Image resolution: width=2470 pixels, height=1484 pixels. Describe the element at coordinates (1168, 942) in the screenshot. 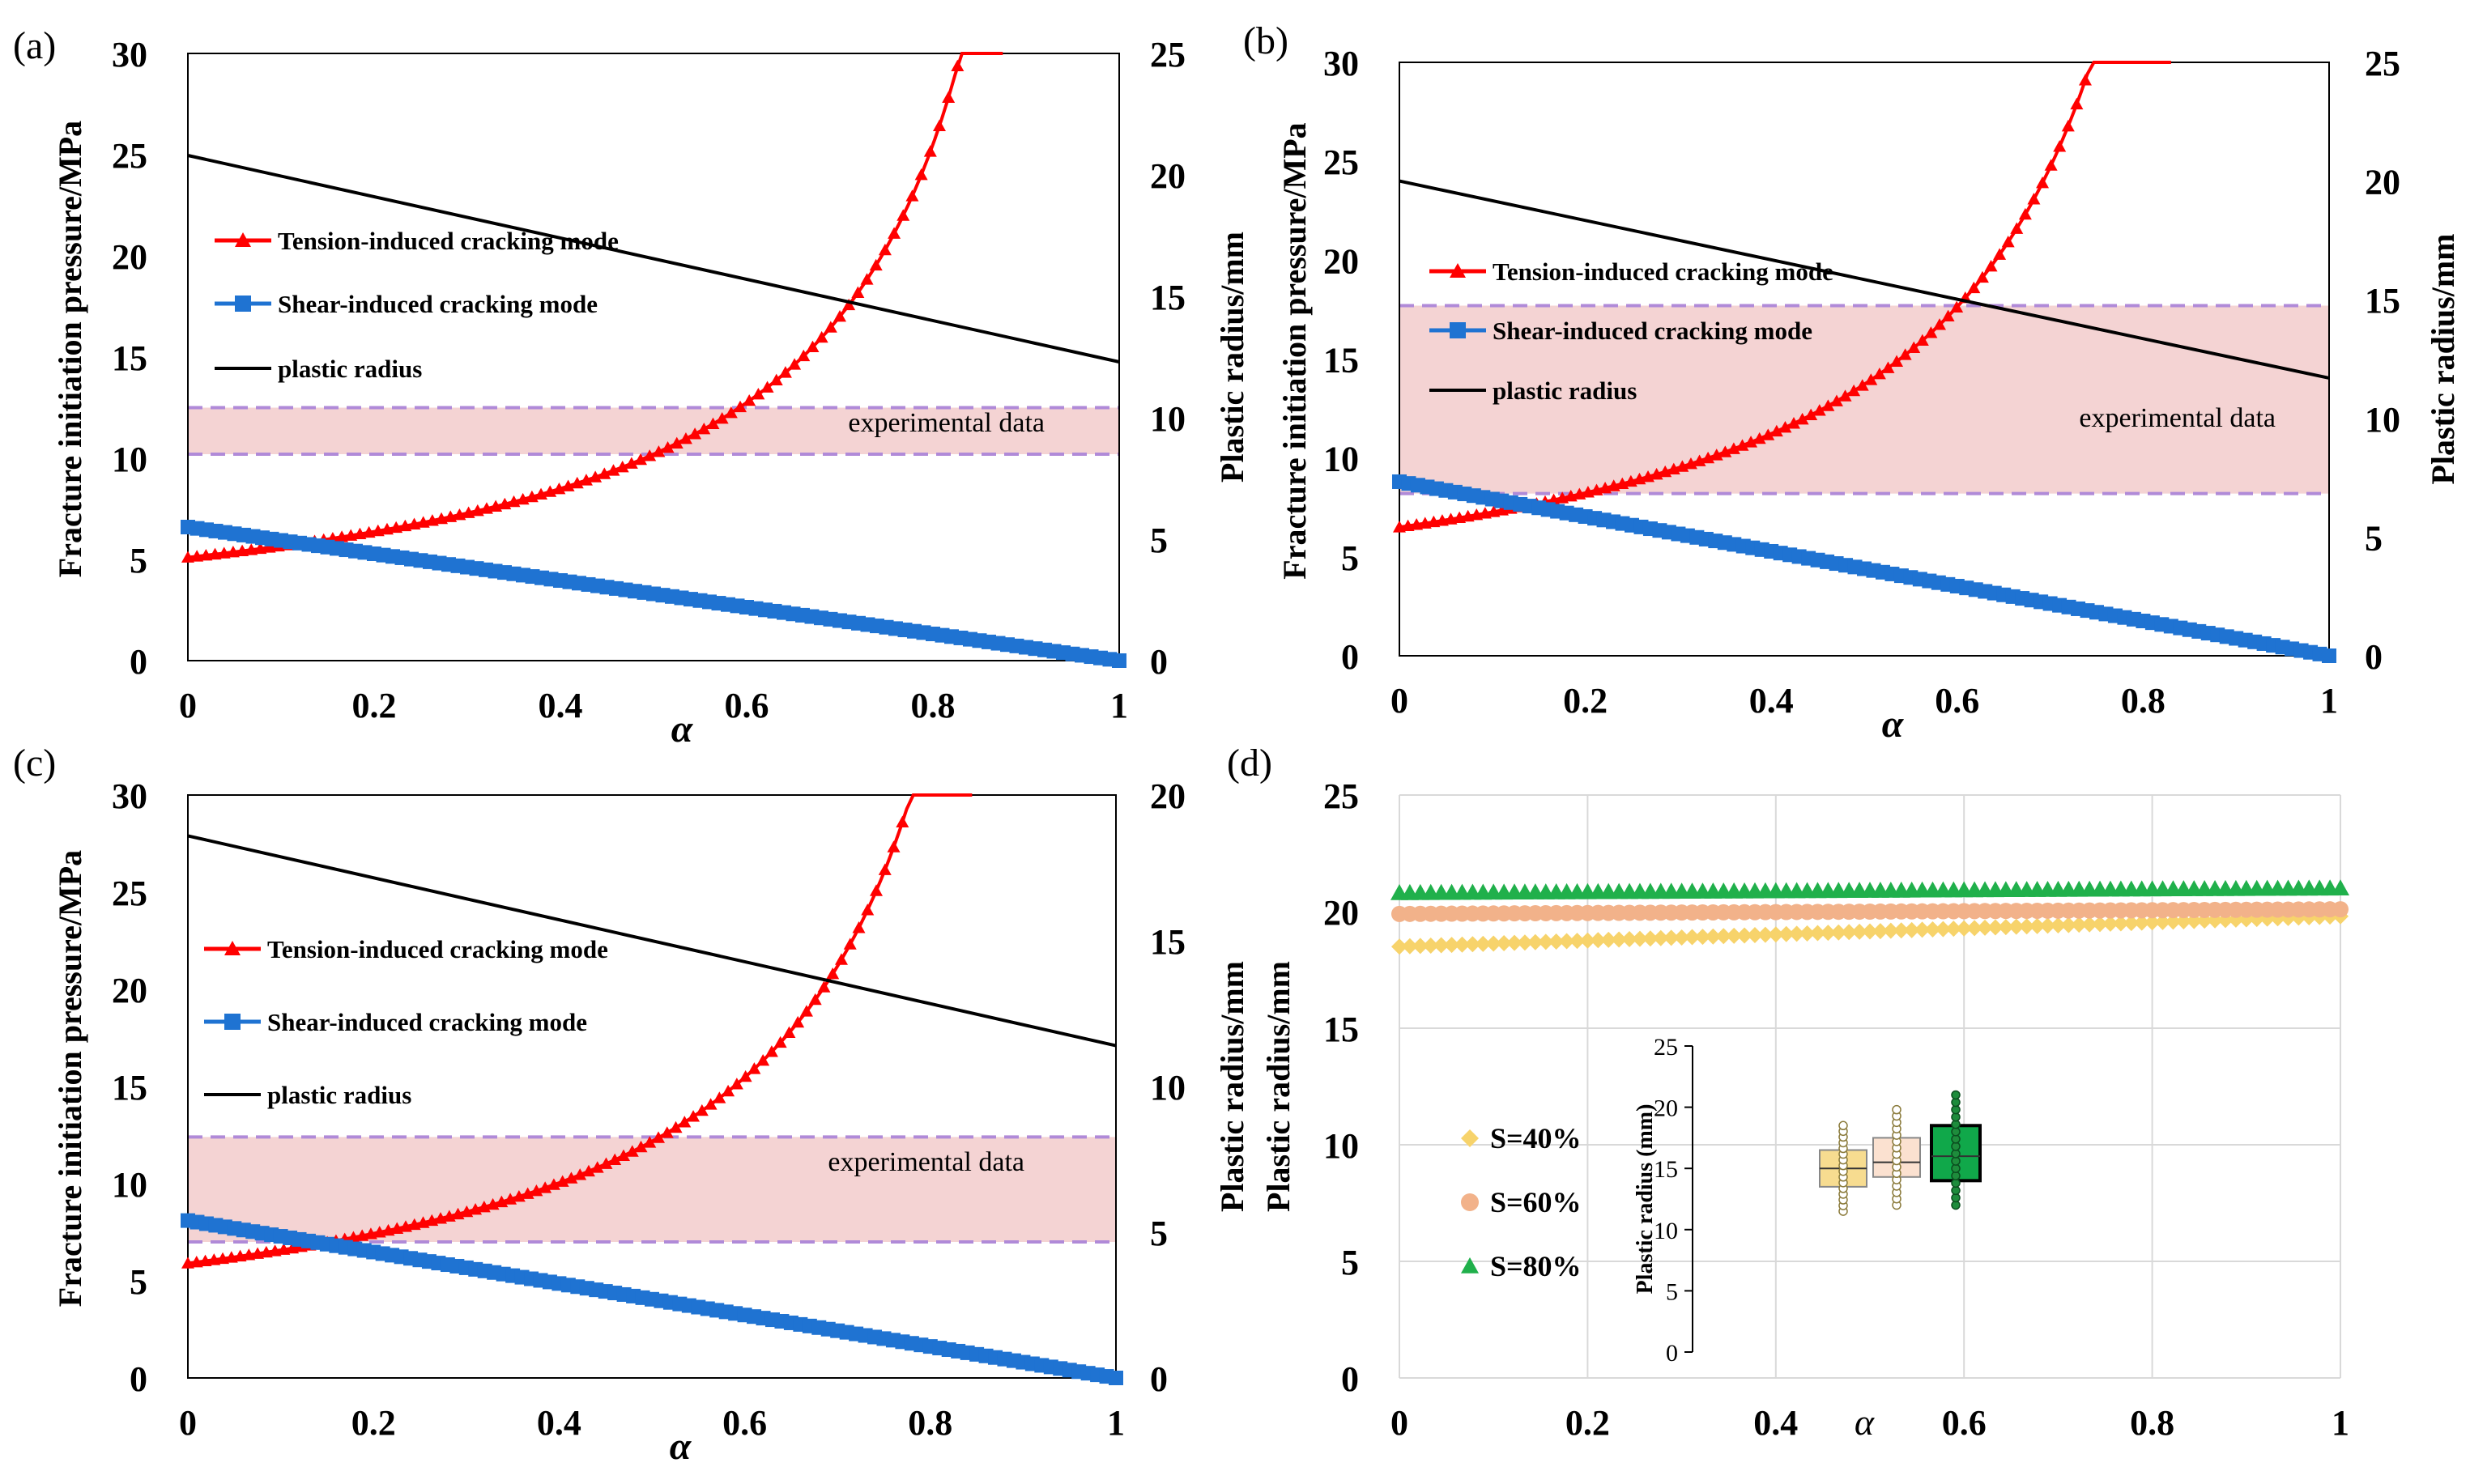

I see `y2-tick-label: 15` at that location.